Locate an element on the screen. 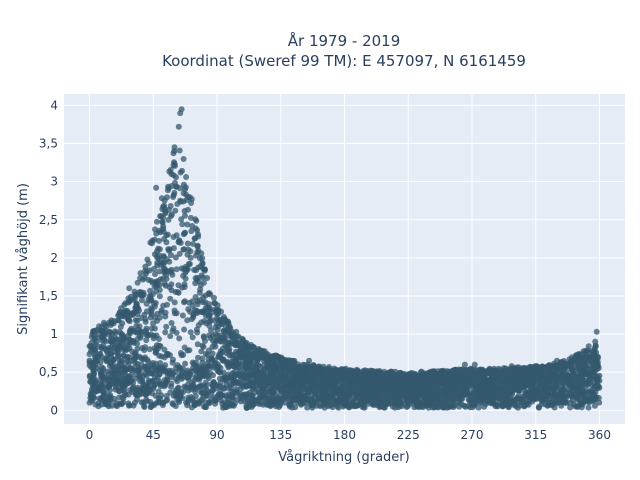  x-tick-label: 90 is located at coordinates (216, 435).